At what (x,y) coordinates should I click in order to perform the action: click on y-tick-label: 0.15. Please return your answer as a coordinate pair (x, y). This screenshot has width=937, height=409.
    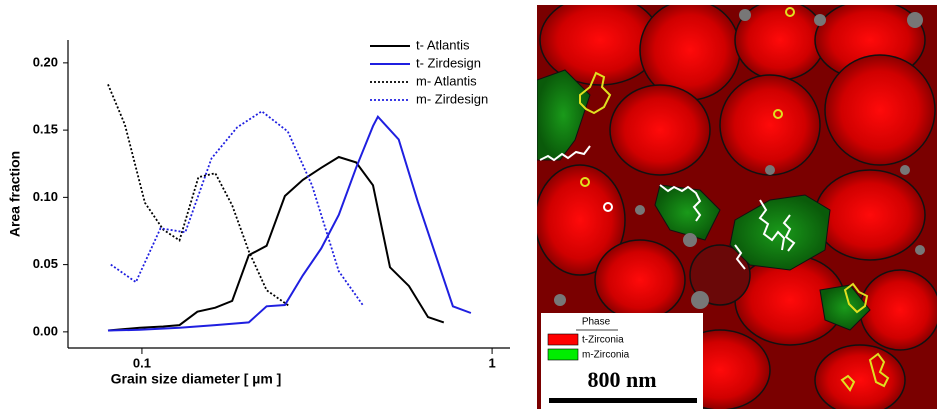
    Looking at the image, I should click on (45, 129).